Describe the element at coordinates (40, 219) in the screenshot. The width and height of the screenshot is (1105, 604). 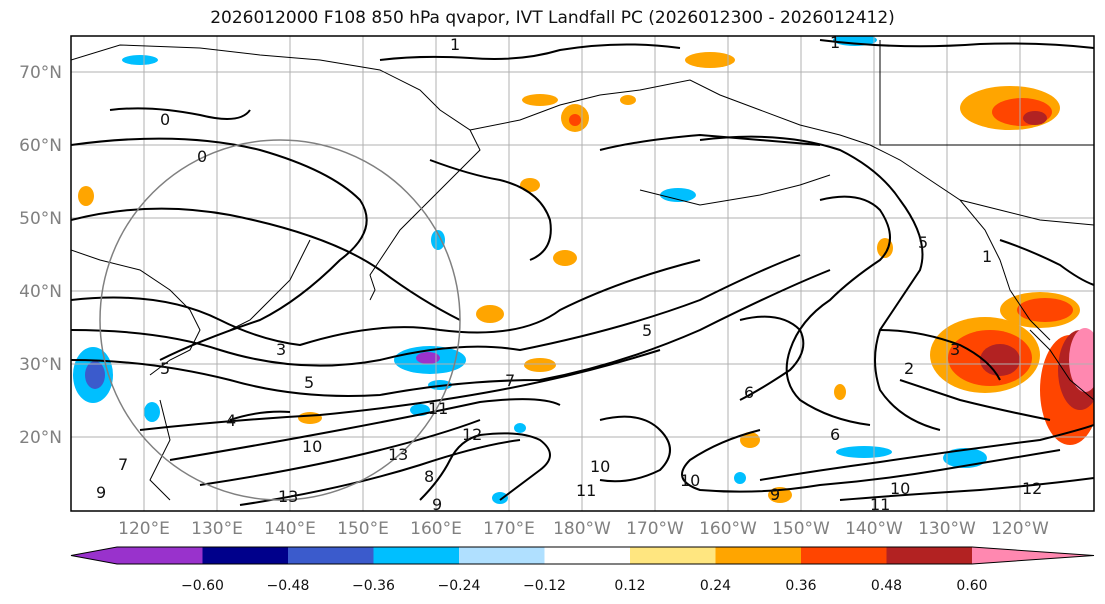
I see `lat-label: 50°N` at that location.